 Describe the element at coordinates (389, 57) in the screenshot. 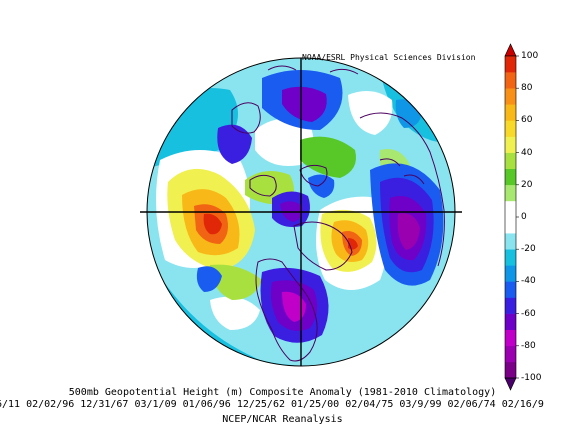

I see `credit-text: NOAA/ESRL Physical Sciences Division` at that location.